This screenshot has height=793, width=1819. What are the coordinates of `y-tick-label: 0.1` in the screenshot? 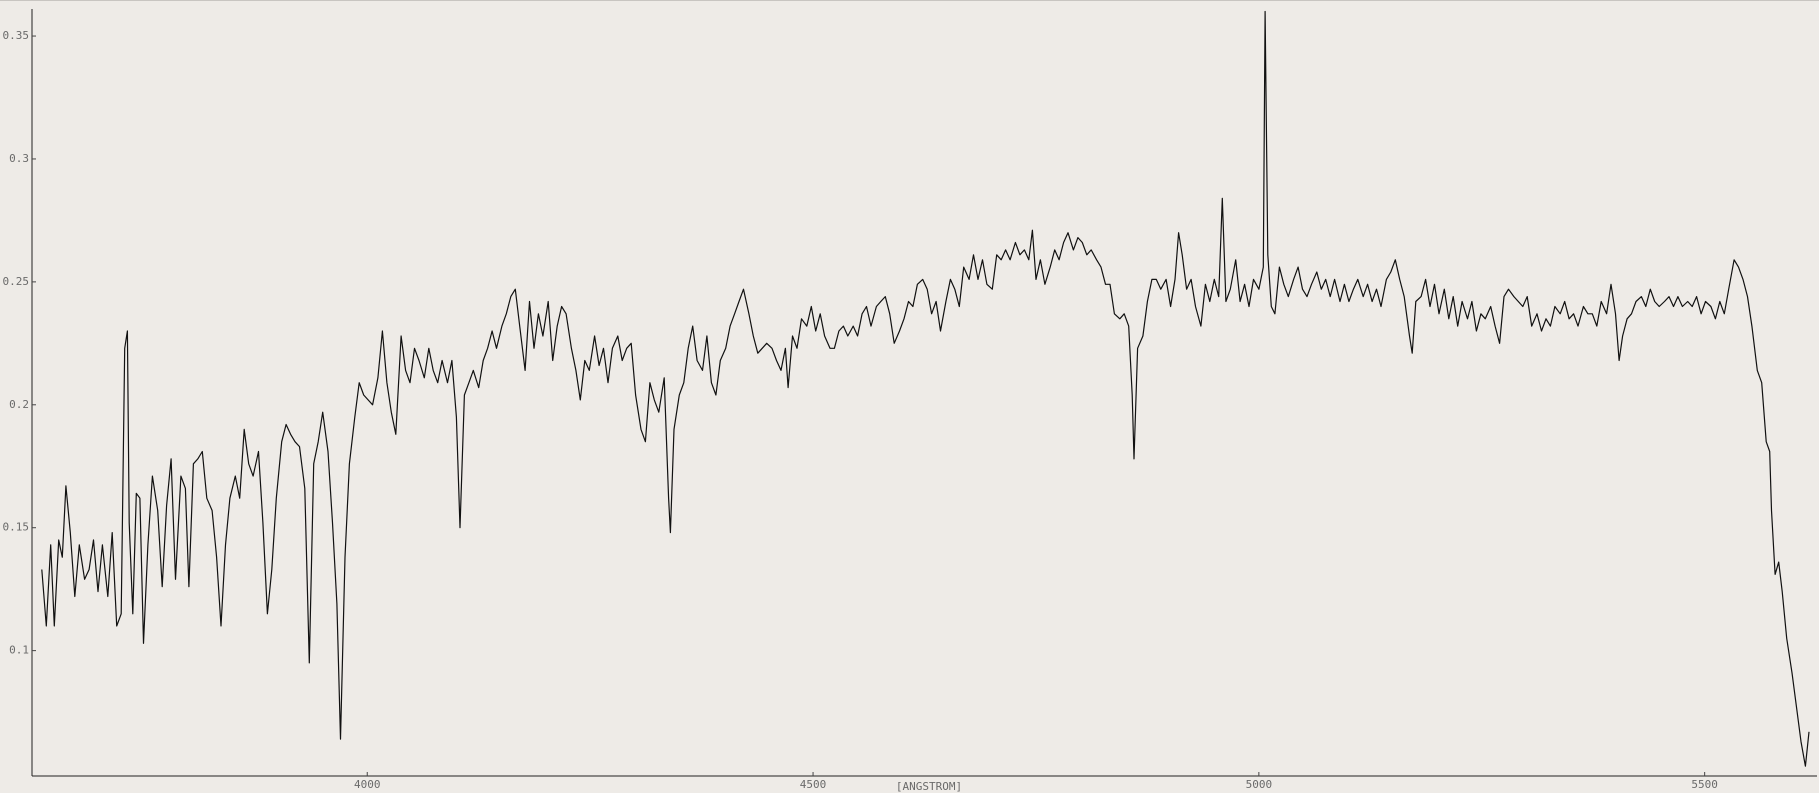 It's located at (19, 650).